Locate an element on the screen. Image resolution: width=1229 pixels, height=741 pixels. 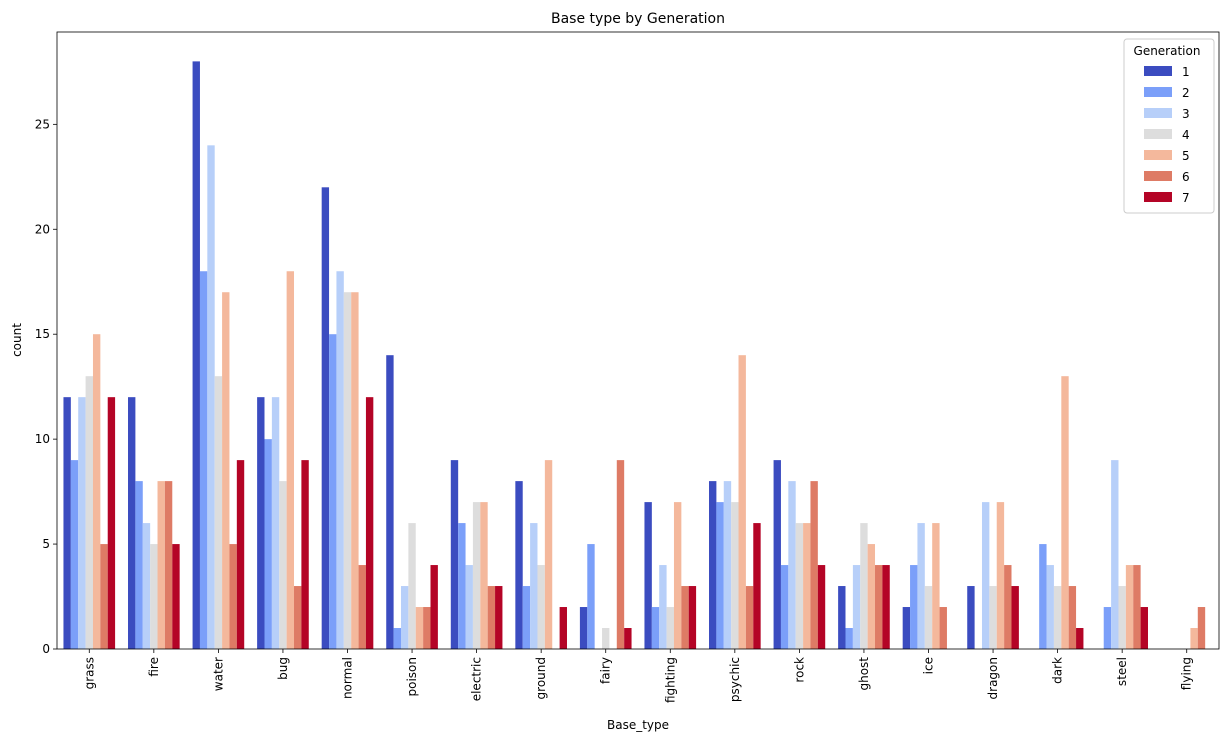
x-tick-label-ground: ground is located at coordinates (541, 678).